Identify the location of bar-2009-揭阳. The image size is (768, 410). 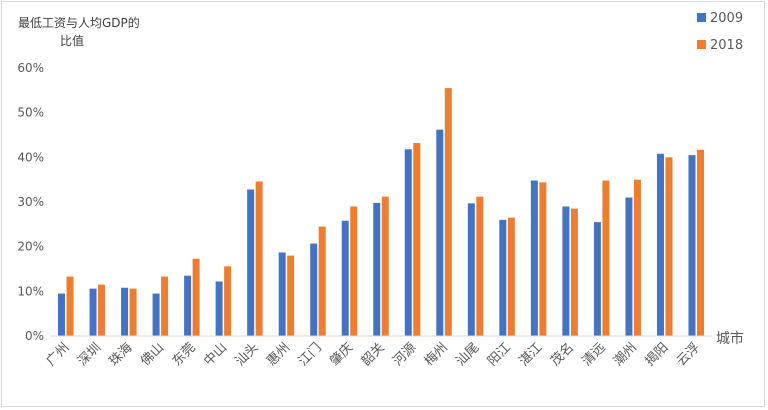
(660, 244).